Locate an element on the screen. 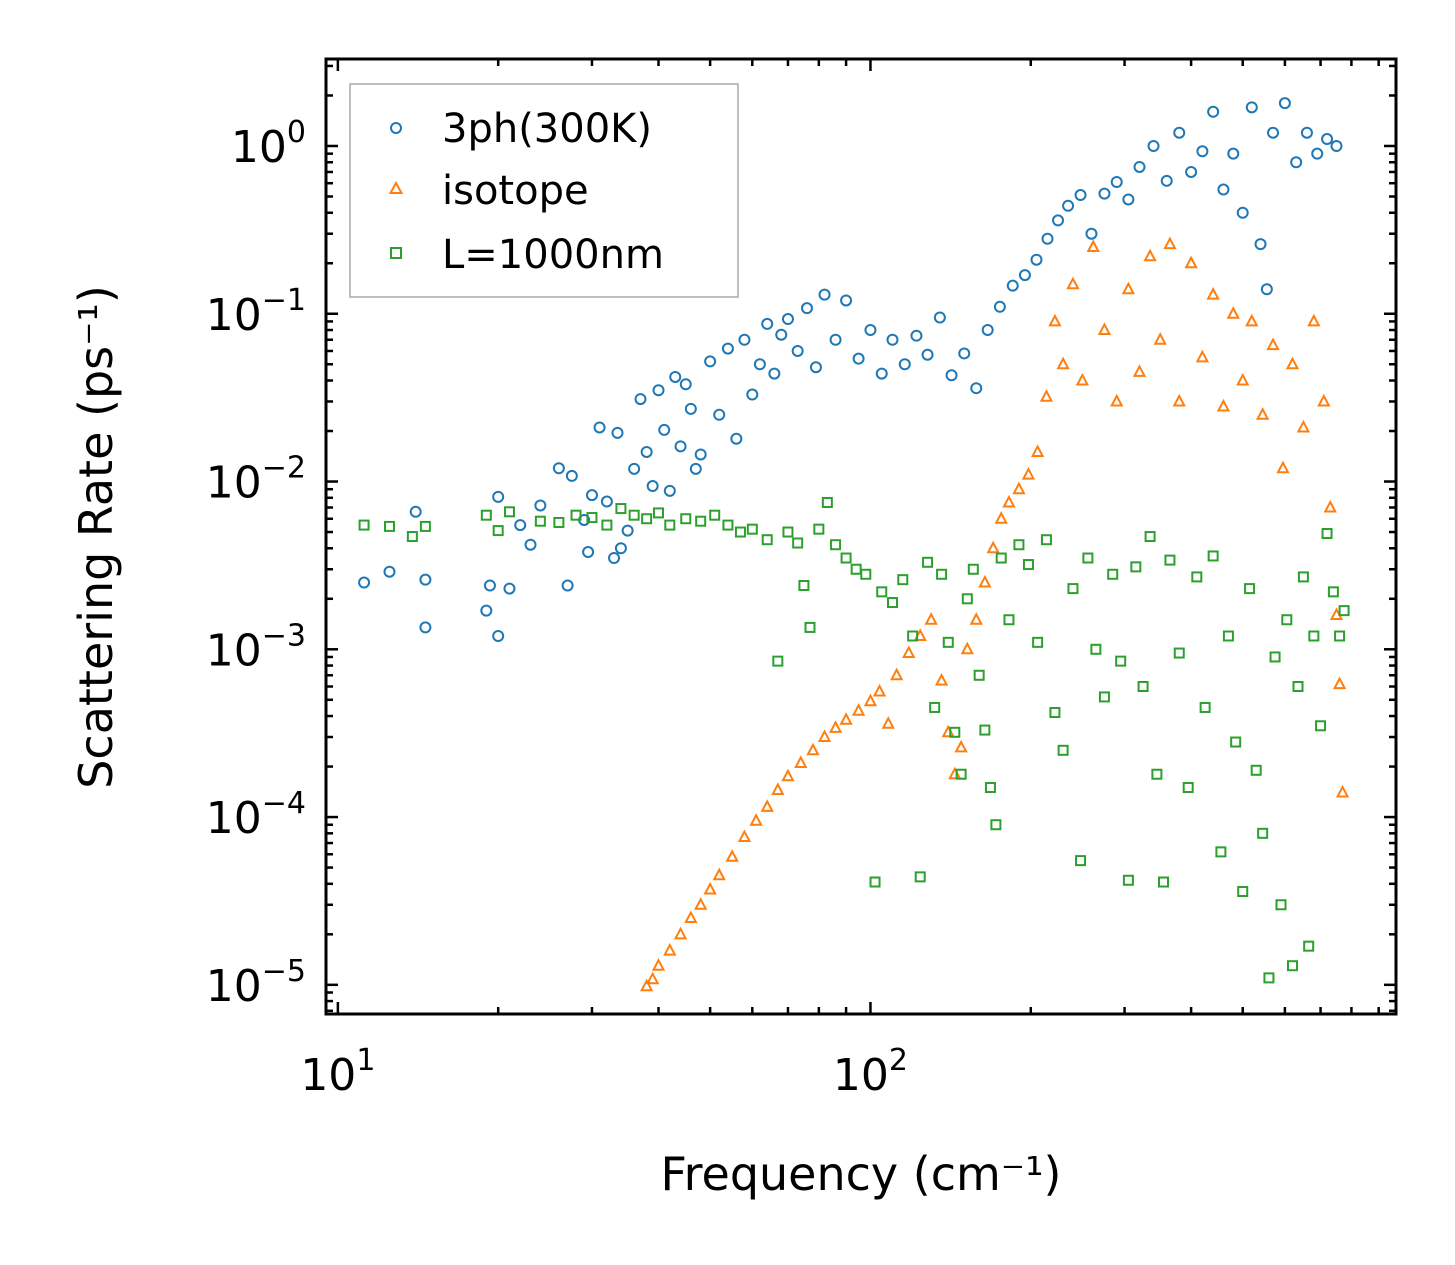 This screenshot has width=1455, height=1265. legend-marker-circle is located at coordinates (396, 128).